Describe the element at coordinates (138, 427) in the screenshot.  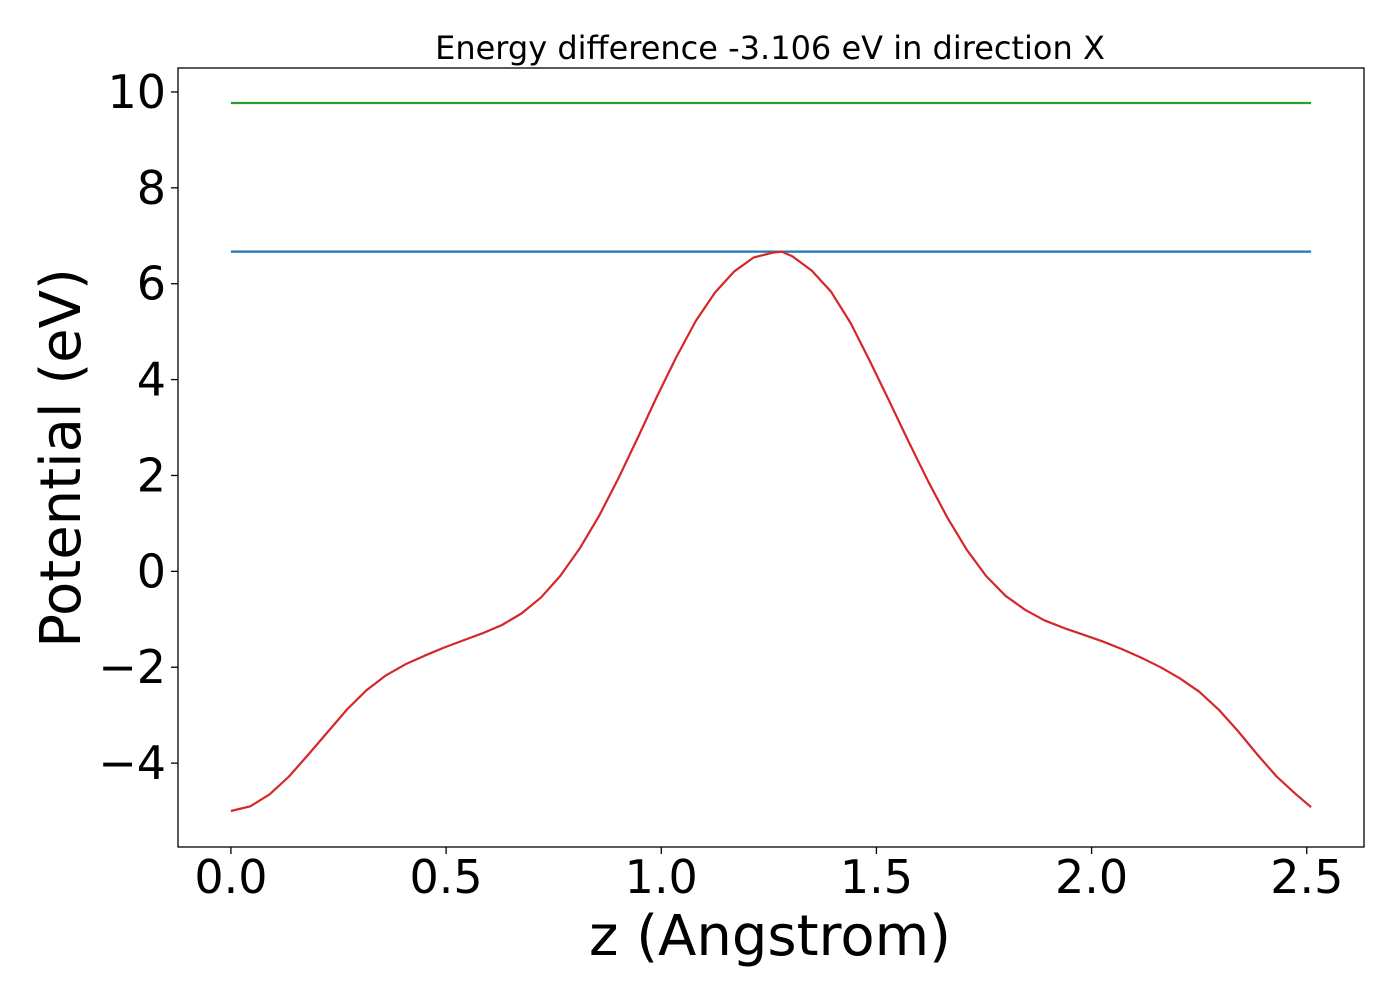
I see `y-axis: −4 −2 0 2 4 6 8 10` at that location.